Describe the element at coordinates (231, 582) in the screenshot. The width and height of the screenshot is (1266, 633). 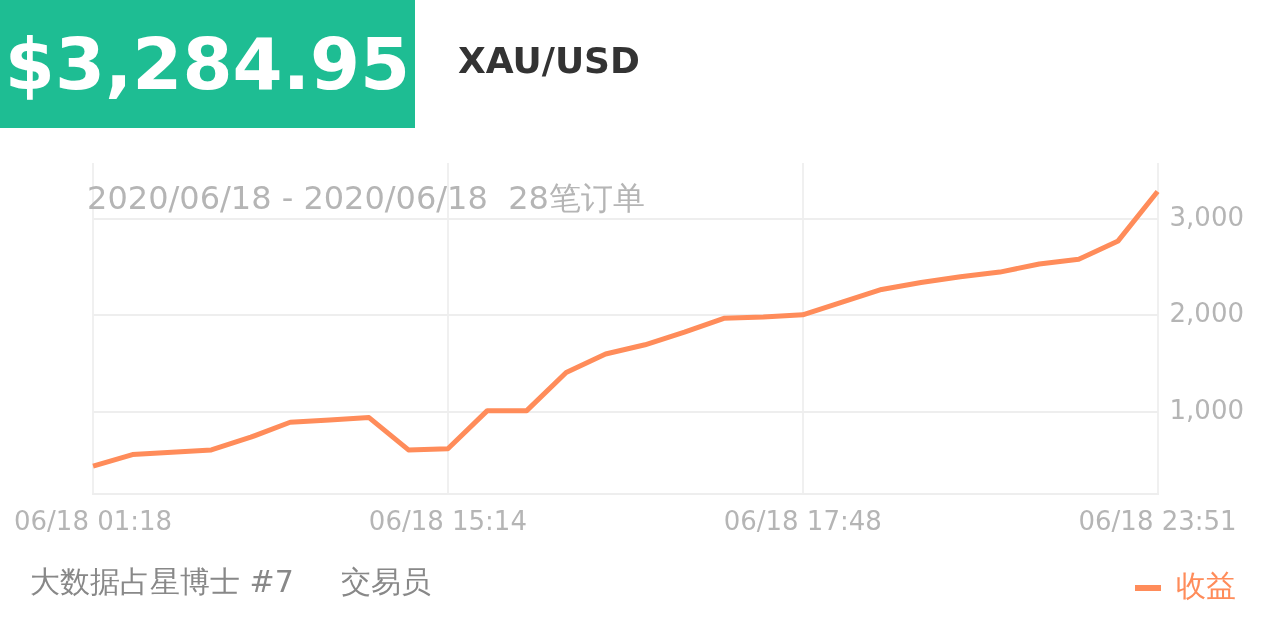
I see `text: 大数据占星博士 #7 交易员` at that location.